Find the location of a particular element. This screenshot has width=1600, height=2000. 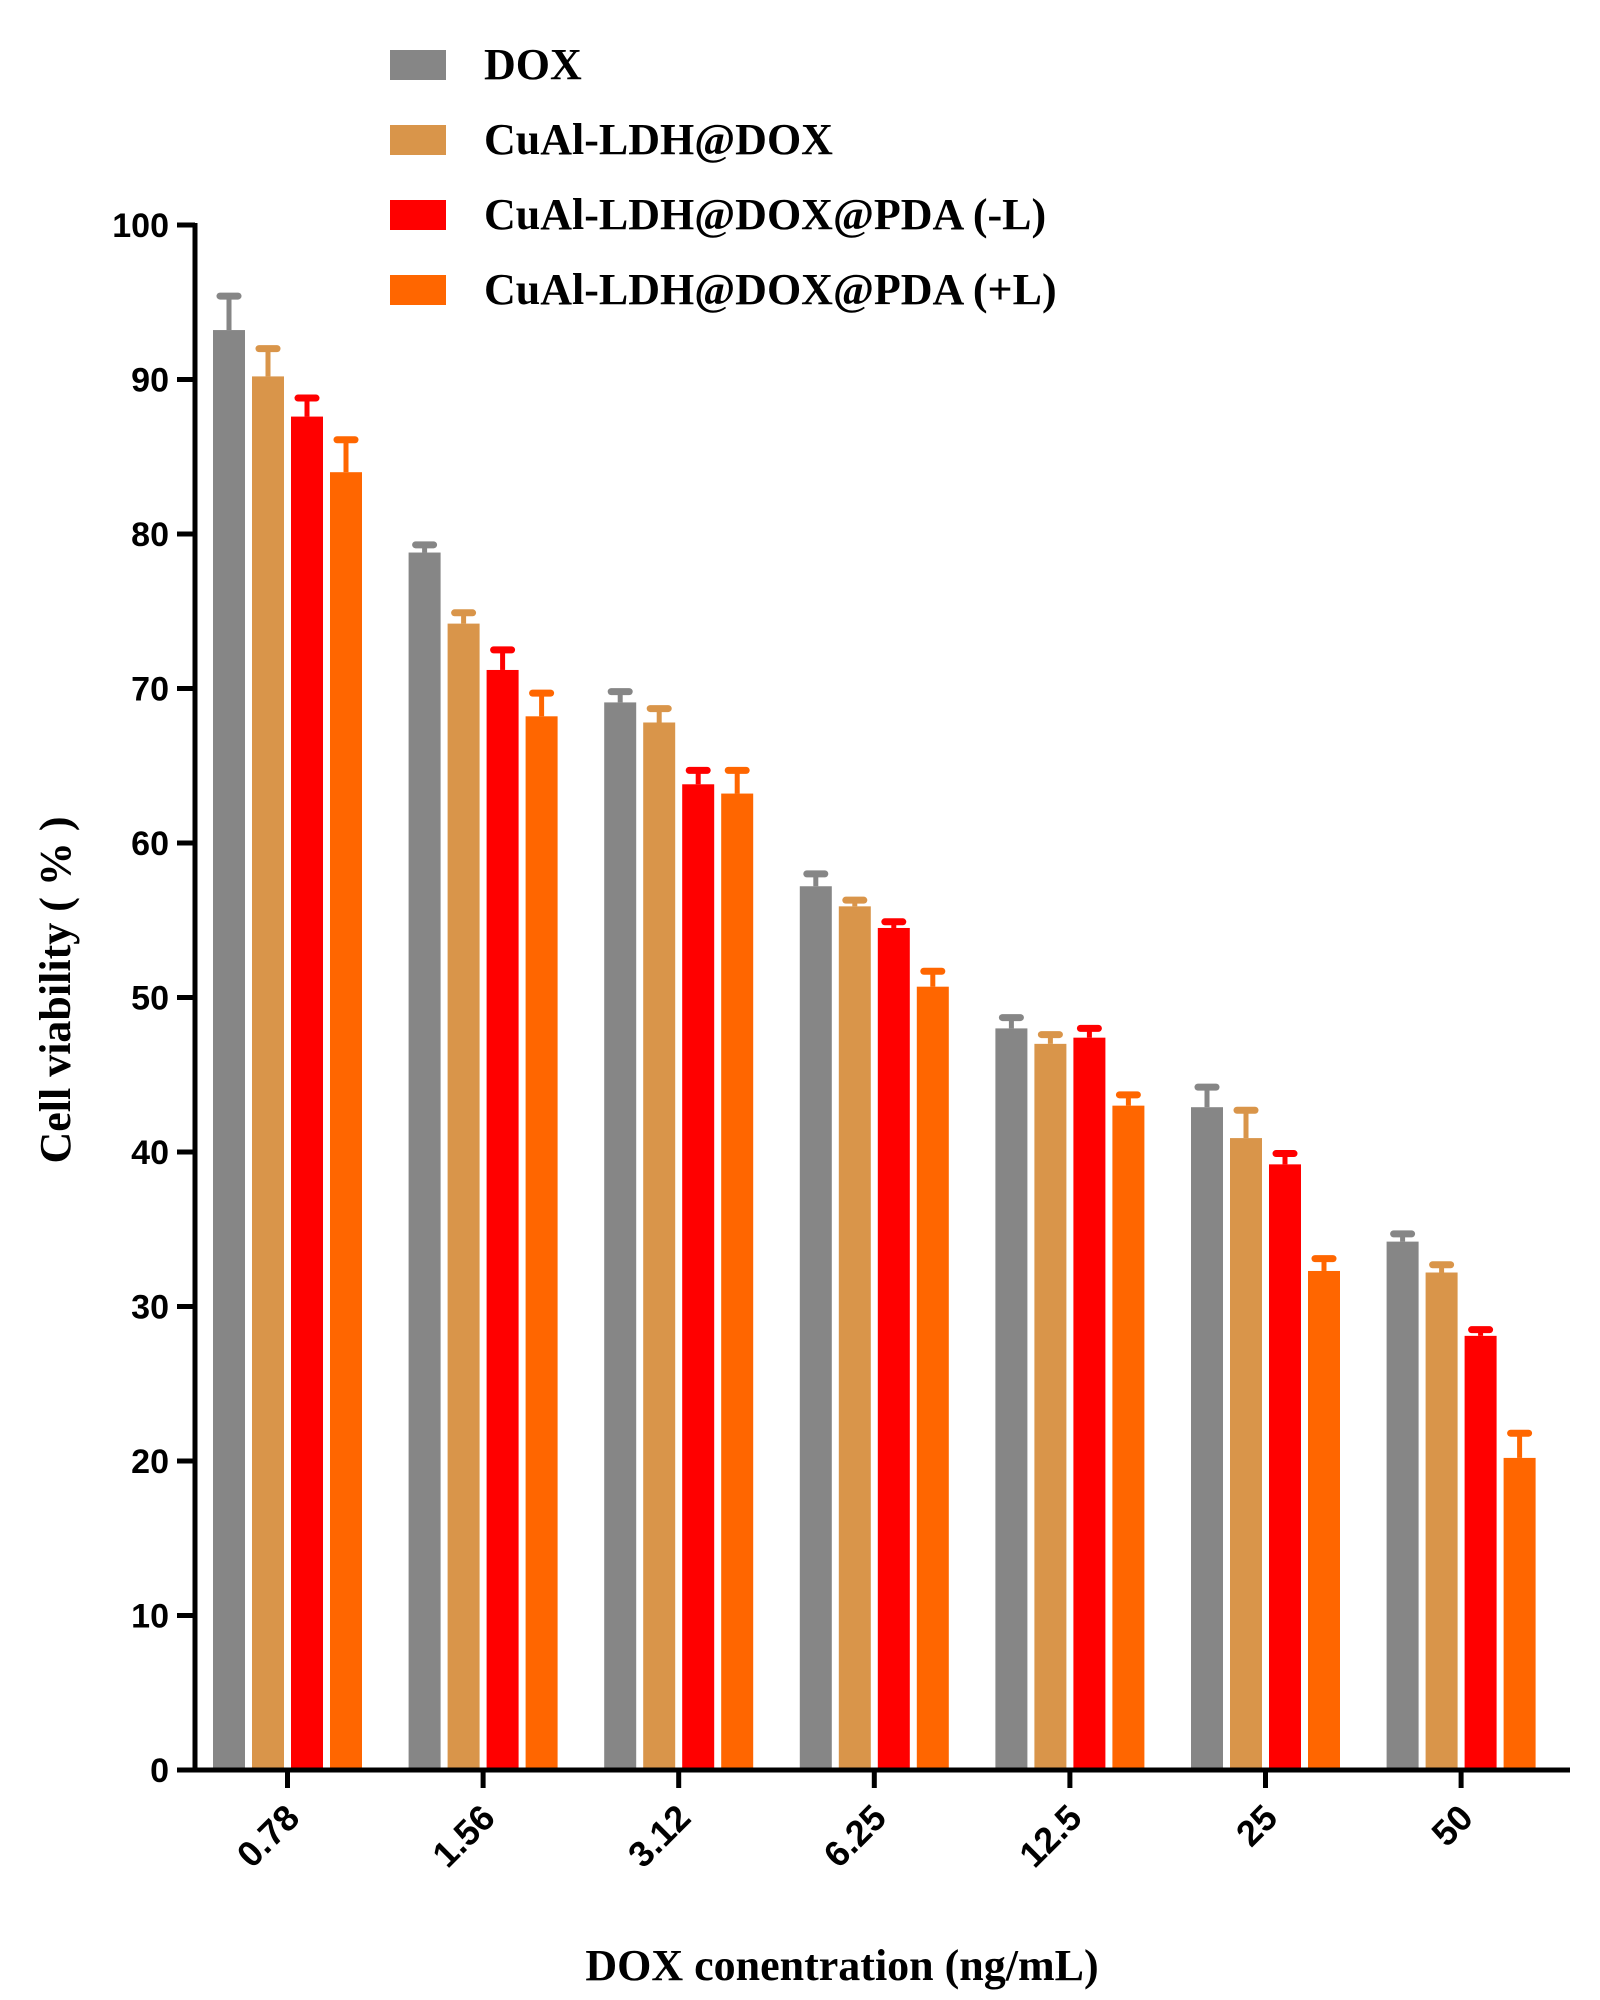

error-bar-1-1.56 is located at coordinates (425, 547).